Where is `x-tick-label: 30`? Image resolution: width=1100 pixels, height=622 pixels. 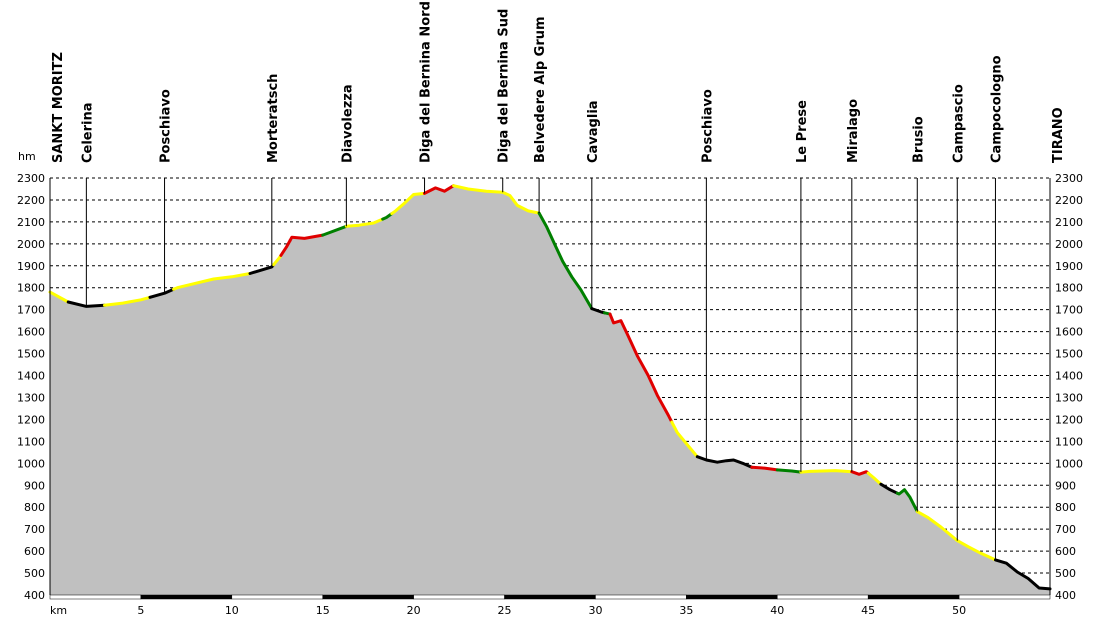
x-tick-label: 30 is located at coordinates (595, 610).